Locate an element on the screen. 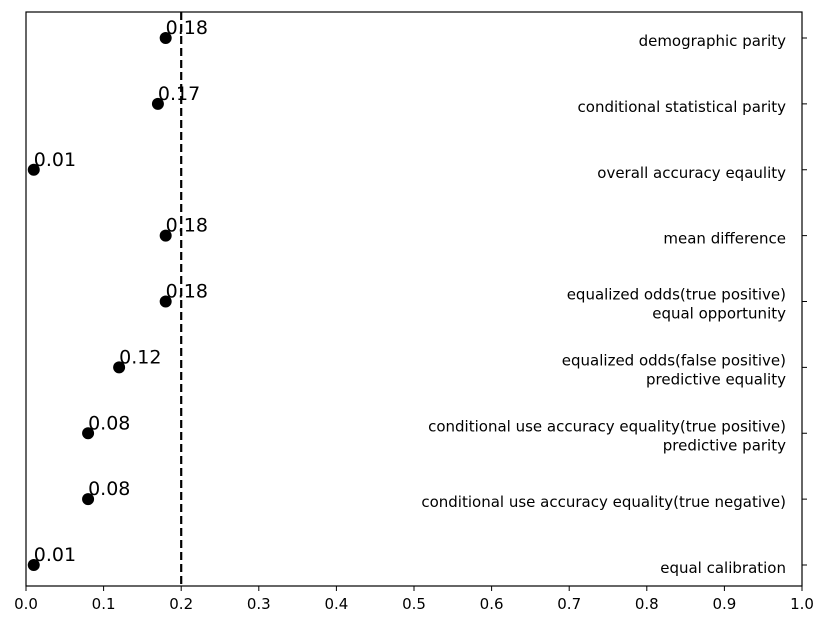 The image size is (830, 627). x-axis: 0.0 0.1 0.2 0.3 0.4 0.5 0.6 0.7 0.8 0.9 1.0 is located at coordinates (414, 599).